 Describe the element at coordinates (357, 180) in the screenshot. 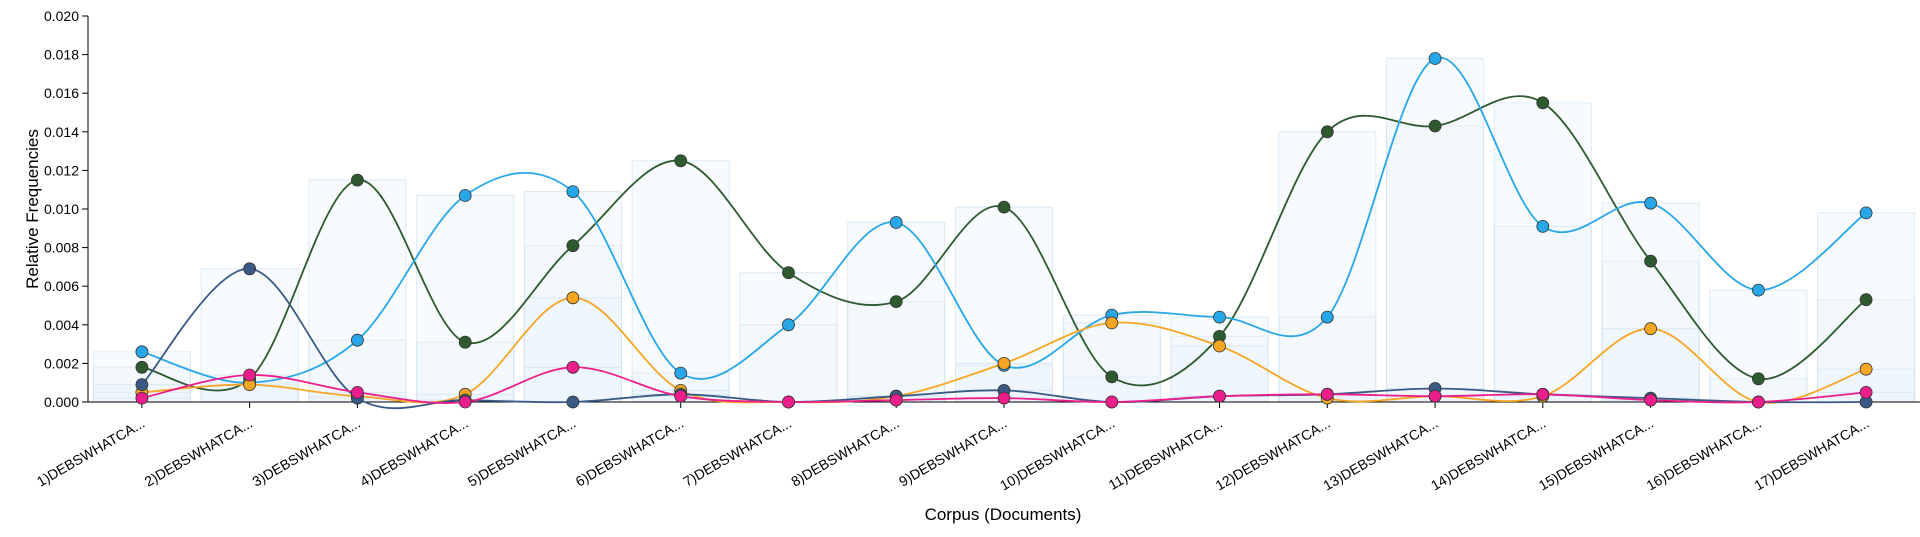

I see `point-series1-cat3` at that location.